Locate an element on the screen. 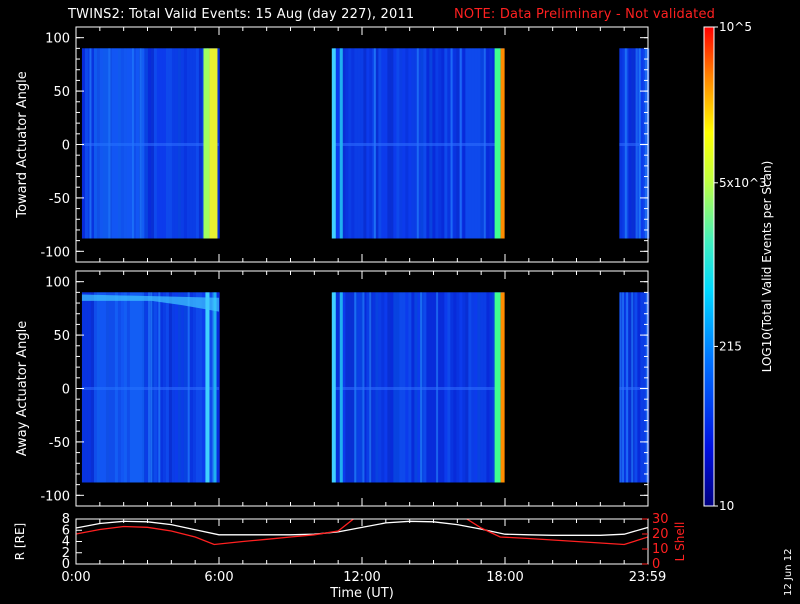 The height and width of the screenshot is (604, 800). y-right-tick-label: 30 is located at coordinates (660, 519).